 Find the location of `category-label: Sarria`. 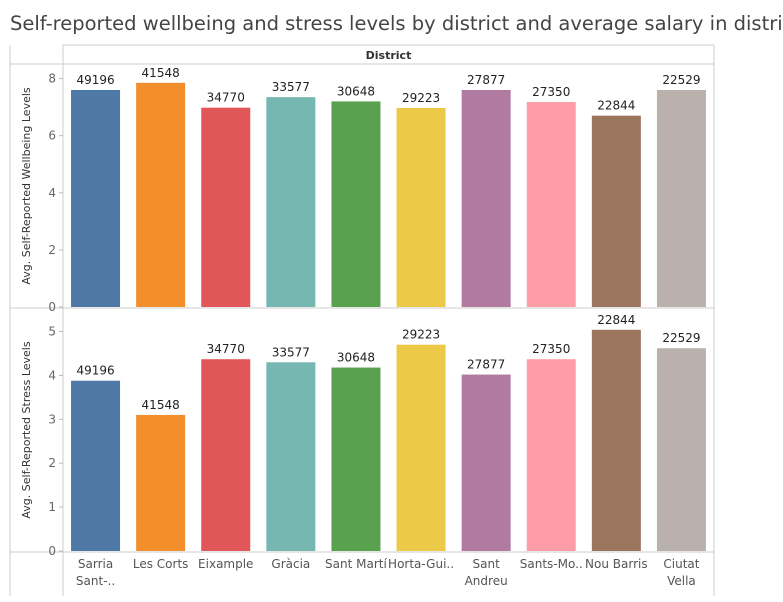

category-label: Sarria is located at coordinates (95, 564).